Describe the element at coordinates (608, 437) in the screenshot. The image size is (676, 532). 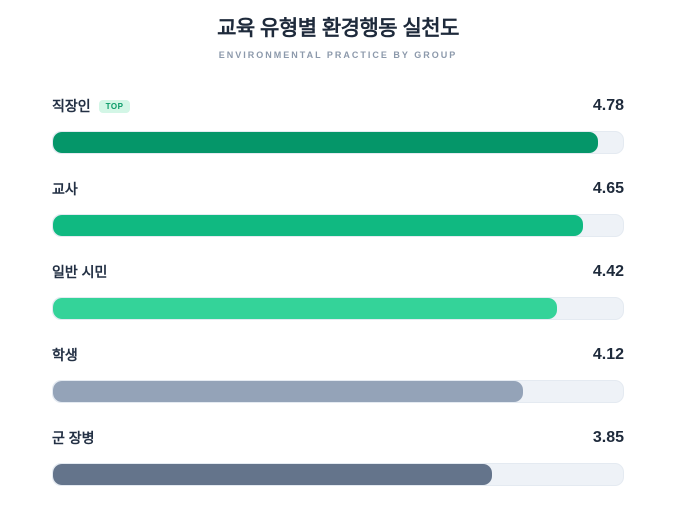
I see `value-label: 3.85` at that location.